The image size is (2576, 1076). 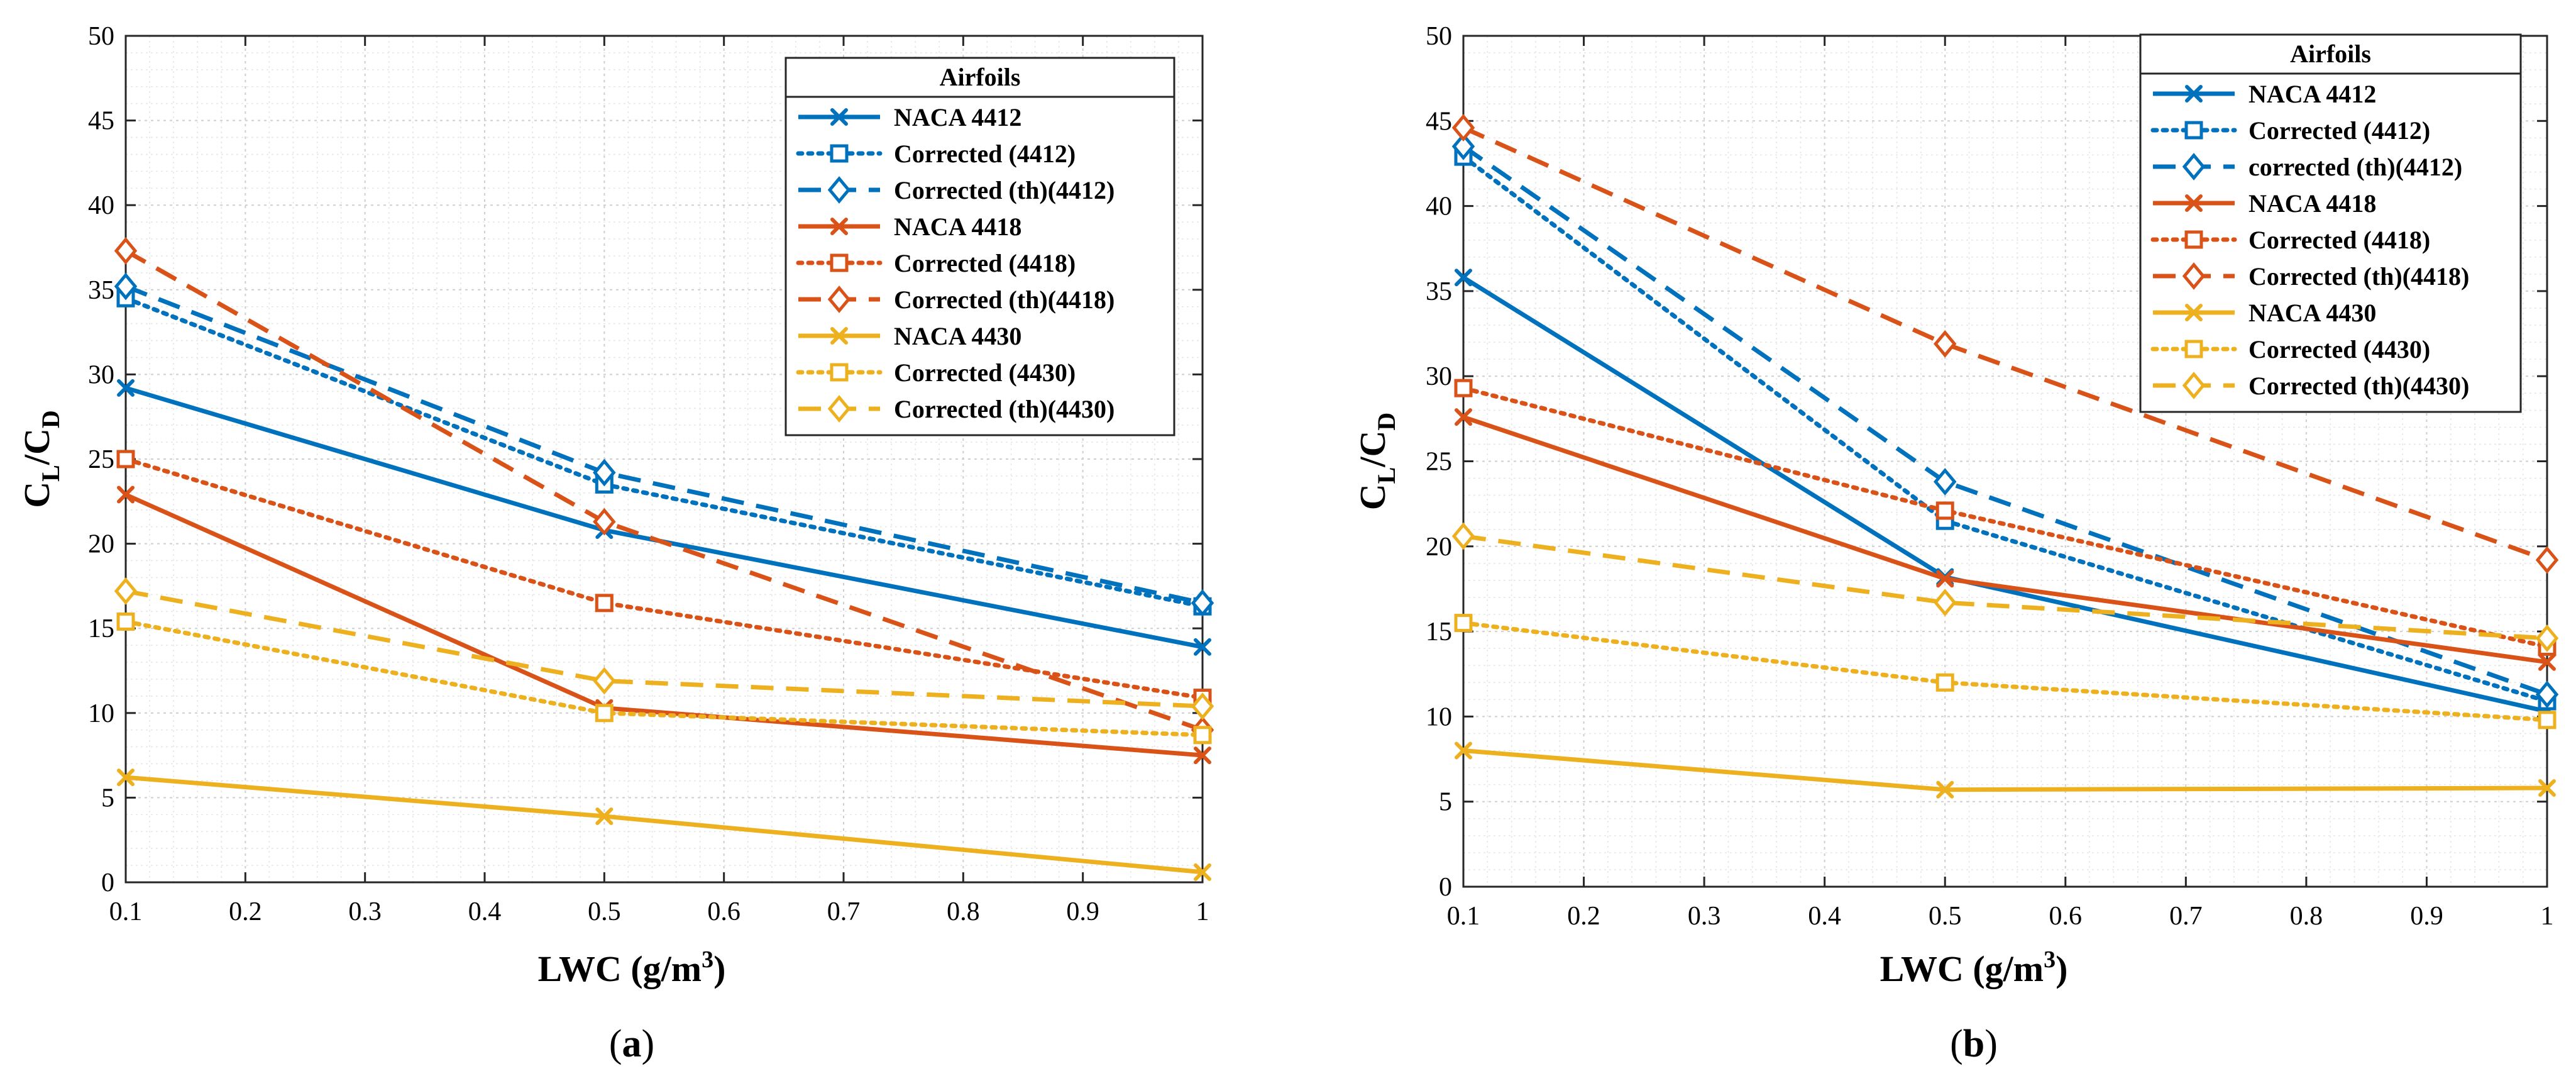 What do you see at coordinates (1005, 300) in the screenshot?
I see `legend-entry: Corrected (th)(4418)` at bounding box center [1005, 300].